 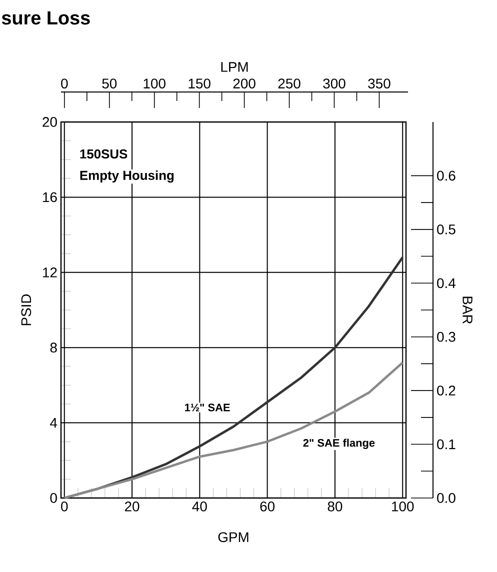 I want to click on x2-tick-label: 100, so click(x=155, y=83).